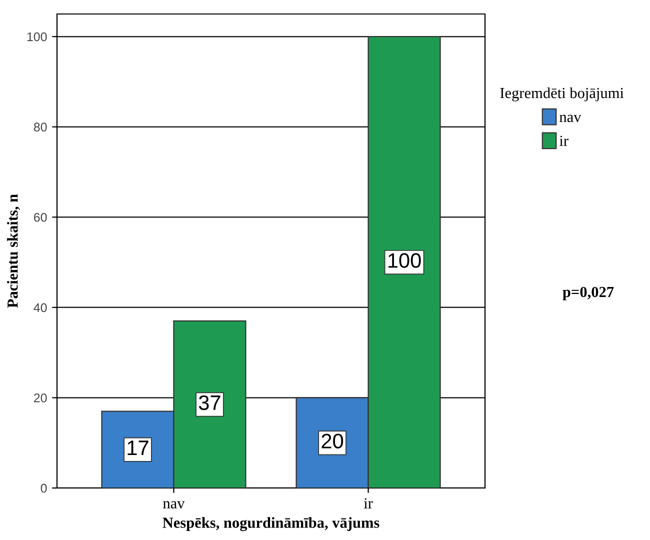 The width and height of the screenshot is (650, 540). I want to click on legend-label: ir, so click(564, 141).